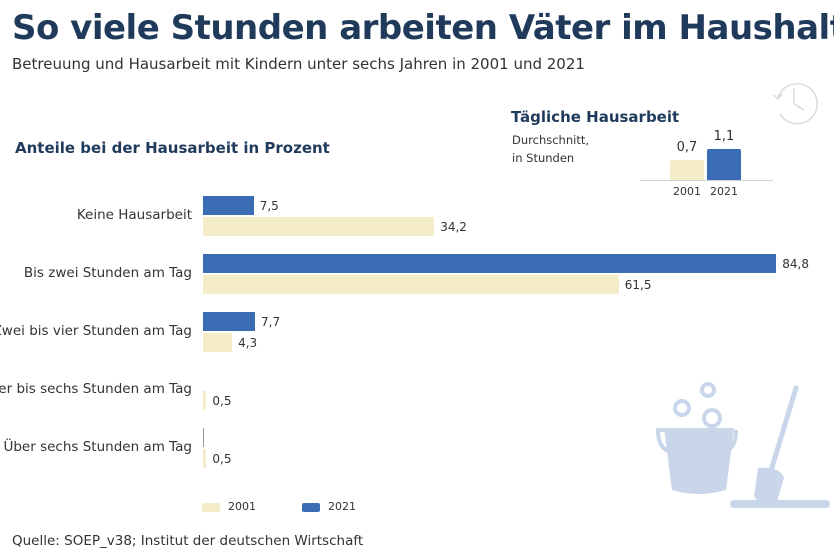 The width and height of the screenshot is (834, 554). Describe the element at coordinates (795, 103) in the screenshot. I see `clock-icon` at that location.